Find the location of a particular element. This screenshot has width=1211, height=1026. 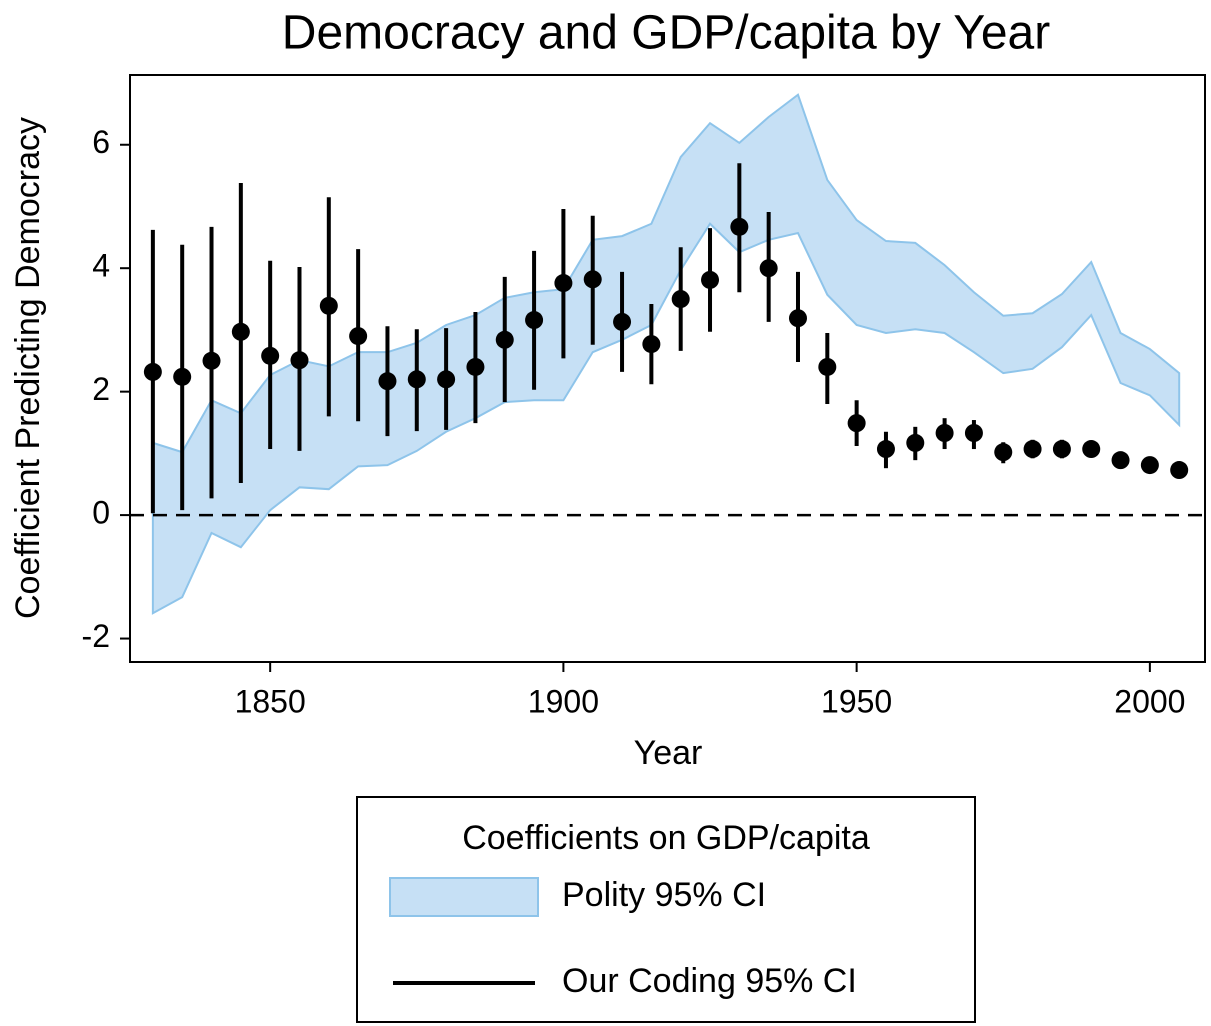

y-tick-label: 2 is located at coordinates (101, 389).